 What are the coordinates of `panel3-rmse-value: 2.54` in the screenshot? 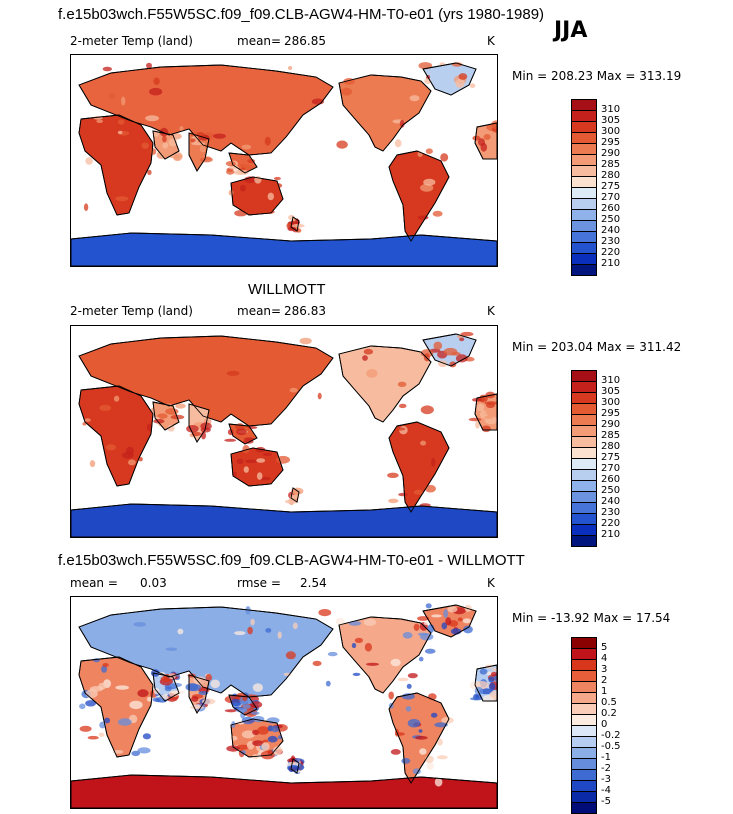 It's located at (313, 583).